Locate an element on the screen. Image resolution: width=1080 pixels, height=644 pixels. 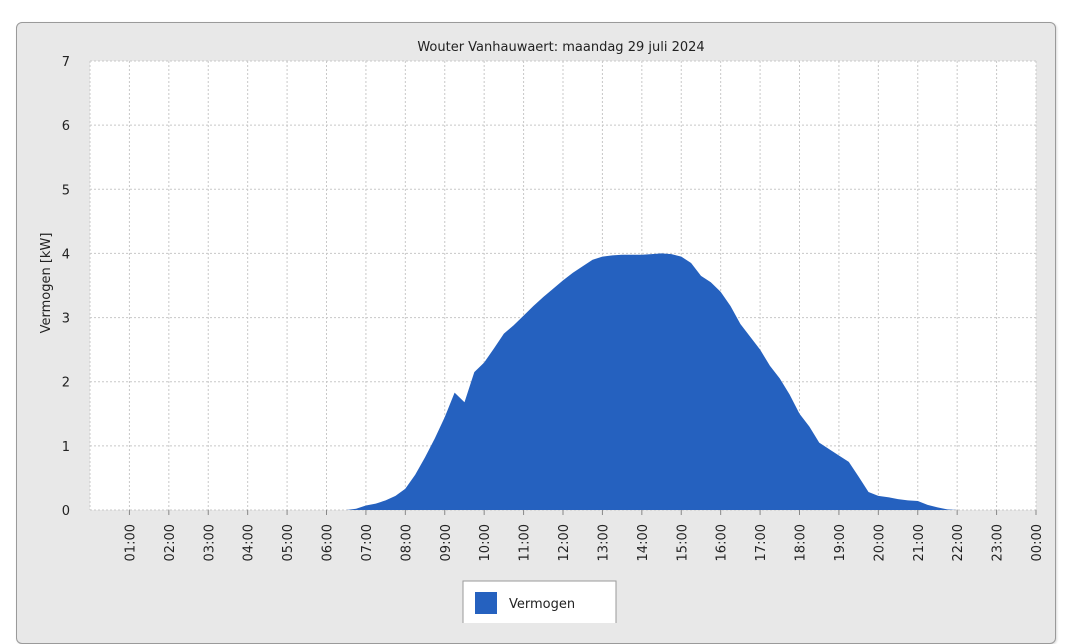
x-tick-label: 15:00 is located at coordinates (682, 542).